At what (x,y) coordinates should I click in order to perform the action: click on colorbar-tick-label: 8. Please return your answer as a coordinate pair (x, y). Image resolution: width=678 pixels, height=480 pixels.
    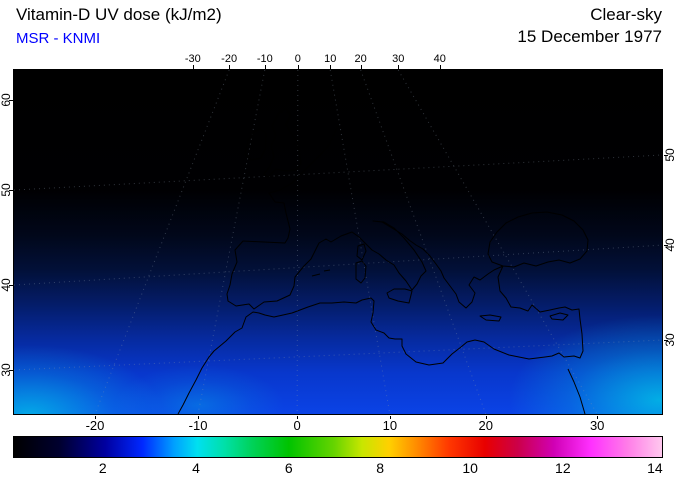
    Looking at the image, I should click on (380, 468).